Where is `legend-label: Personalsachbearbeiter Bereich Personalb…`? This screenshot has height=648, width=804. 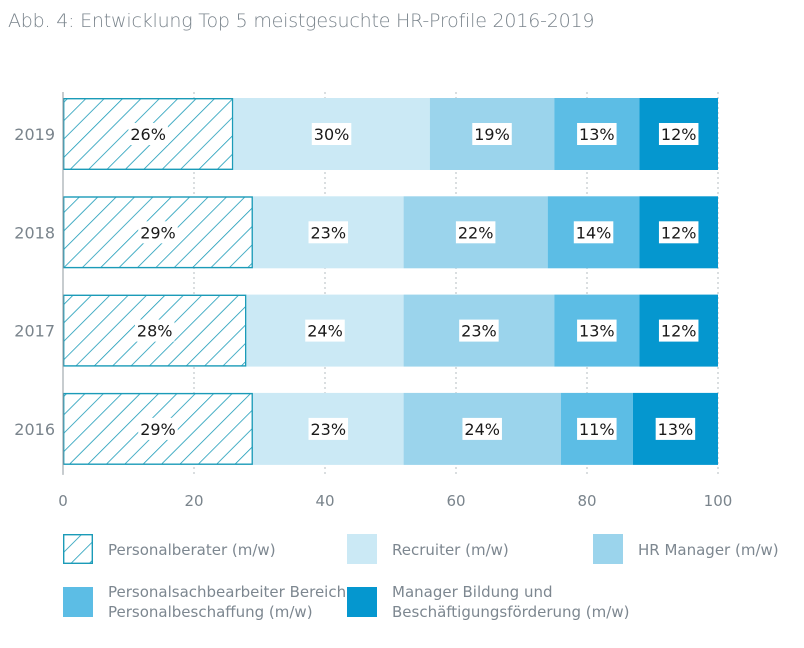 legend-label: Personalsachbearbeiter Bereich Personalb… is located at coordinates (227, 602).